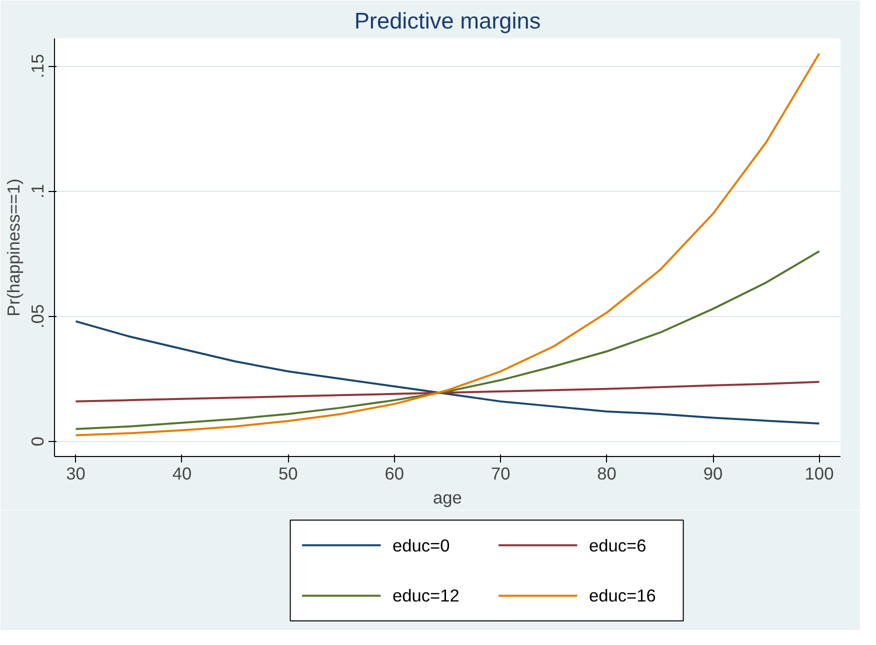 The width and height of the screenshot is (876, 645). What do you see at coordinates (500, 474) in the screenshot?
I see `x-tick-label: 70` at bounding box center [500, 474].